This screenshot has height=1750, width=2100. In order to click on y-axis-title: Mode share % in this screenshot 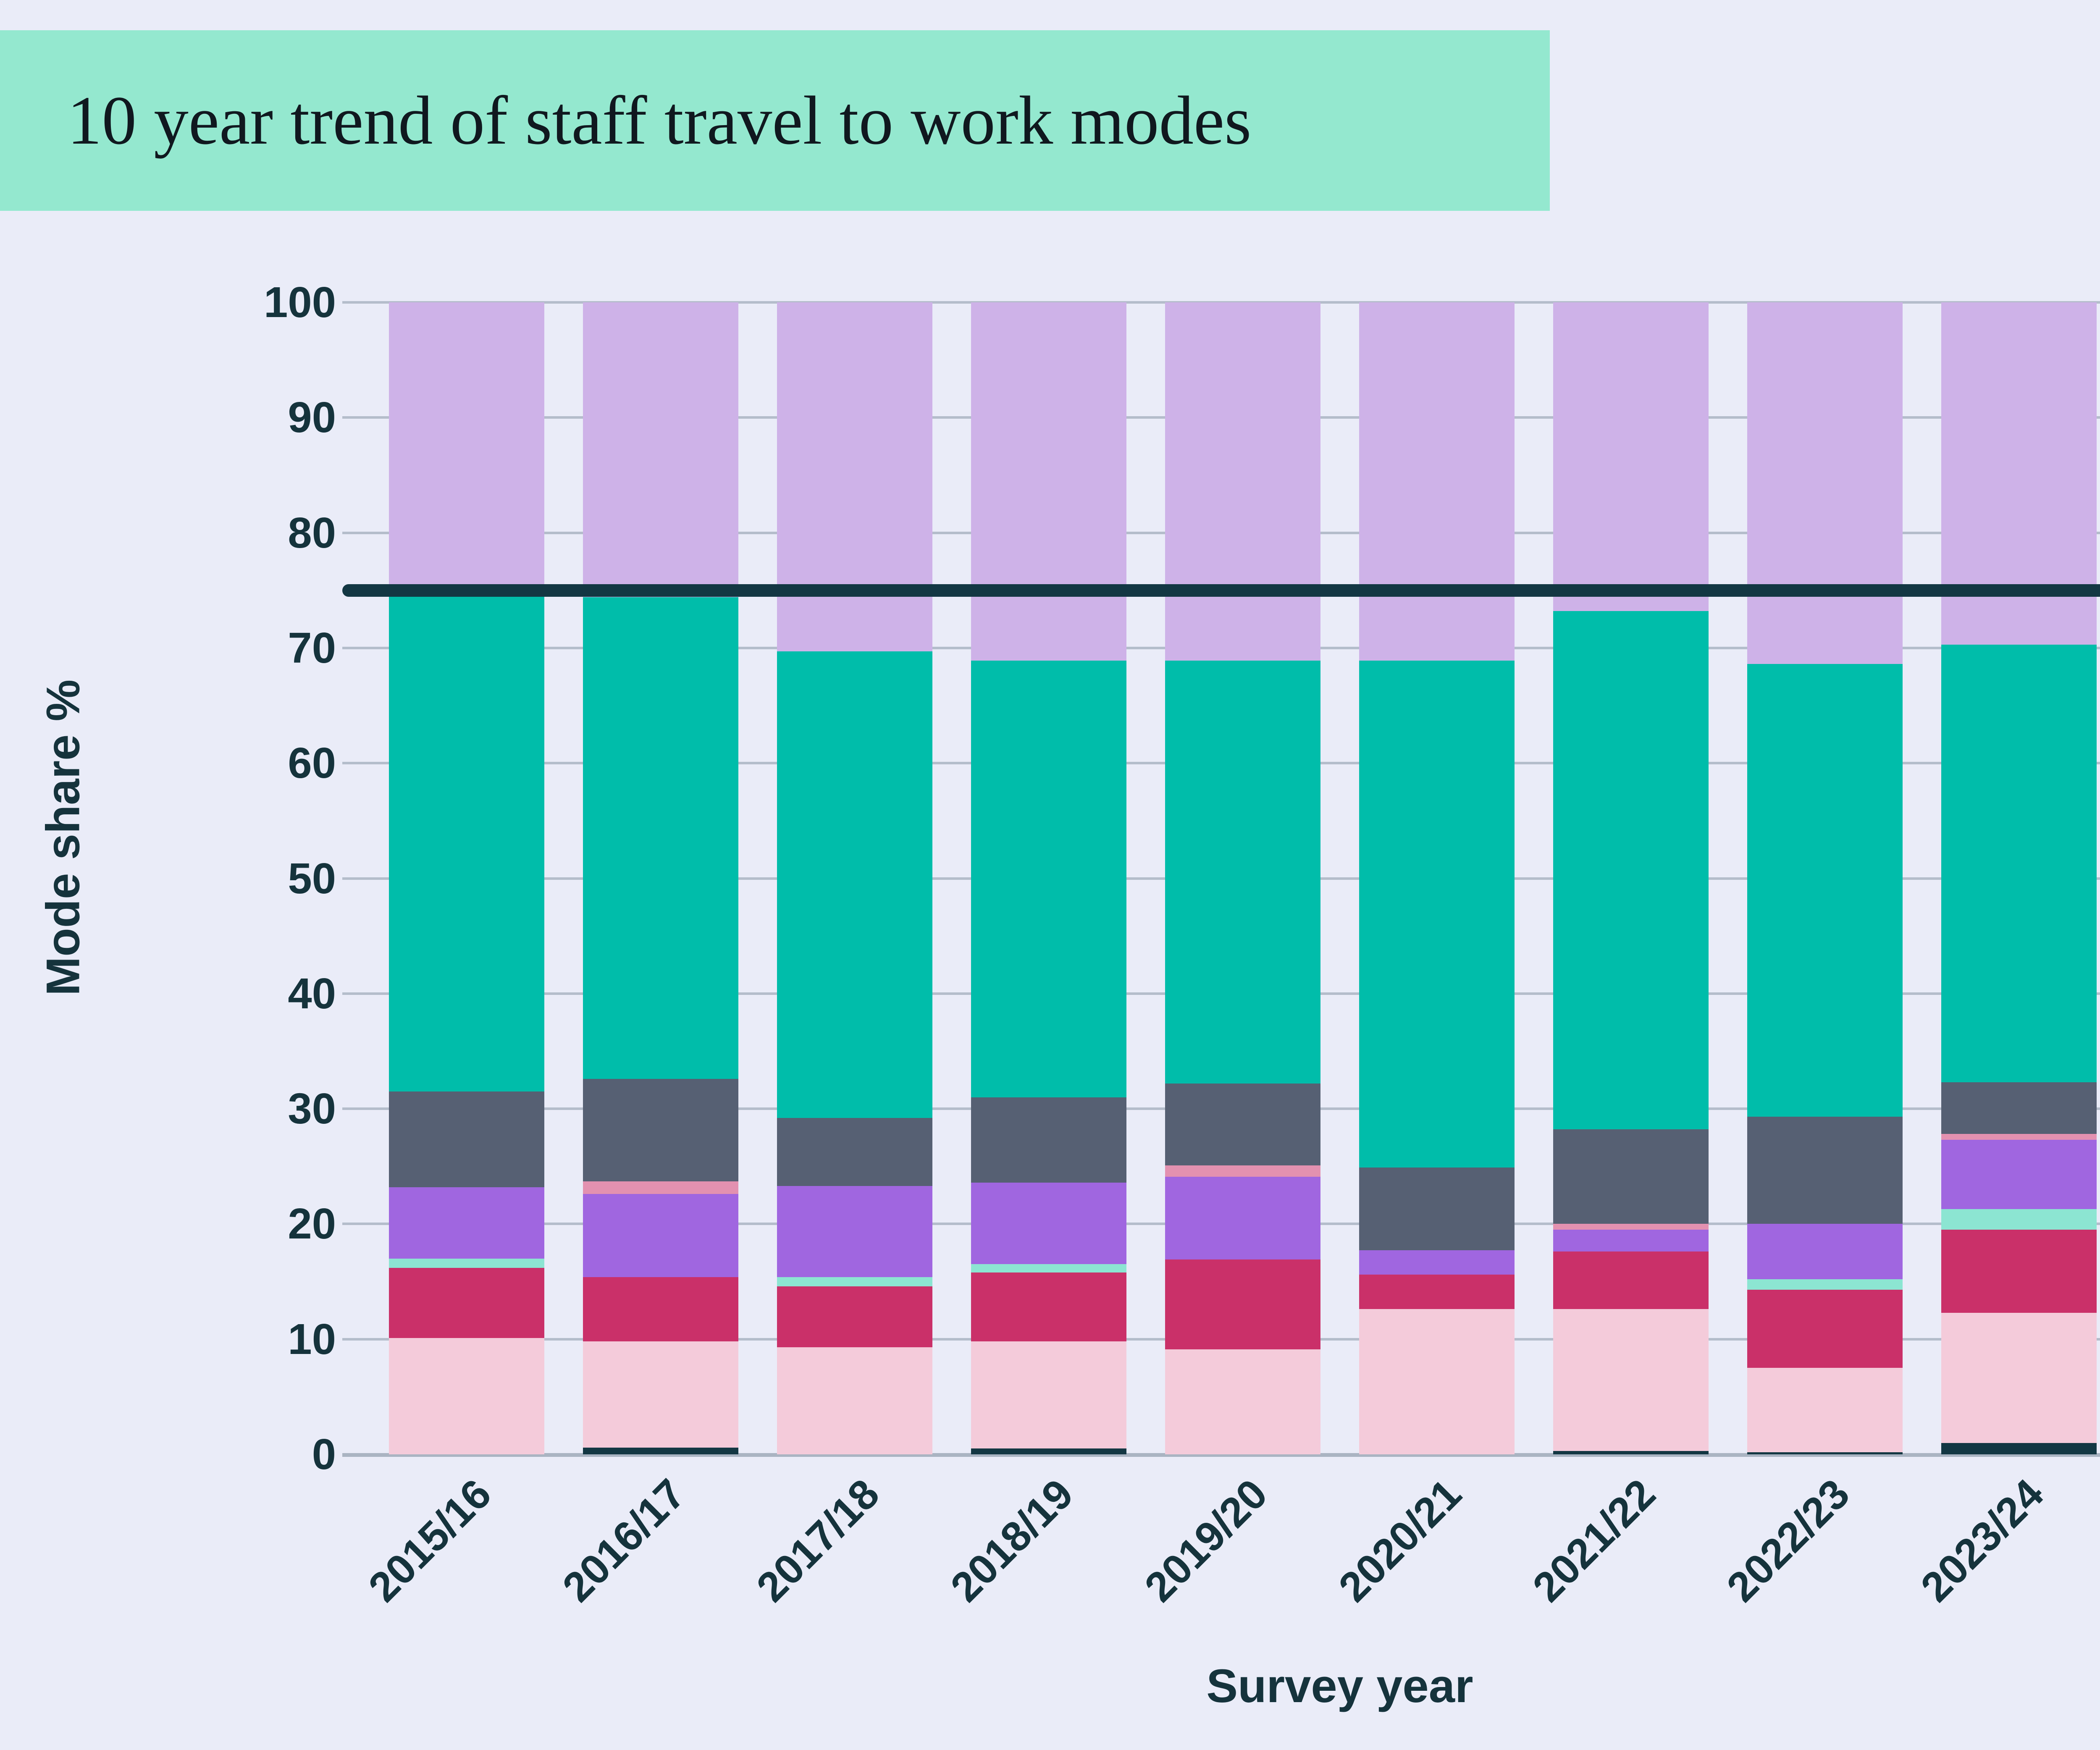, I will do `click(63, 837)`.